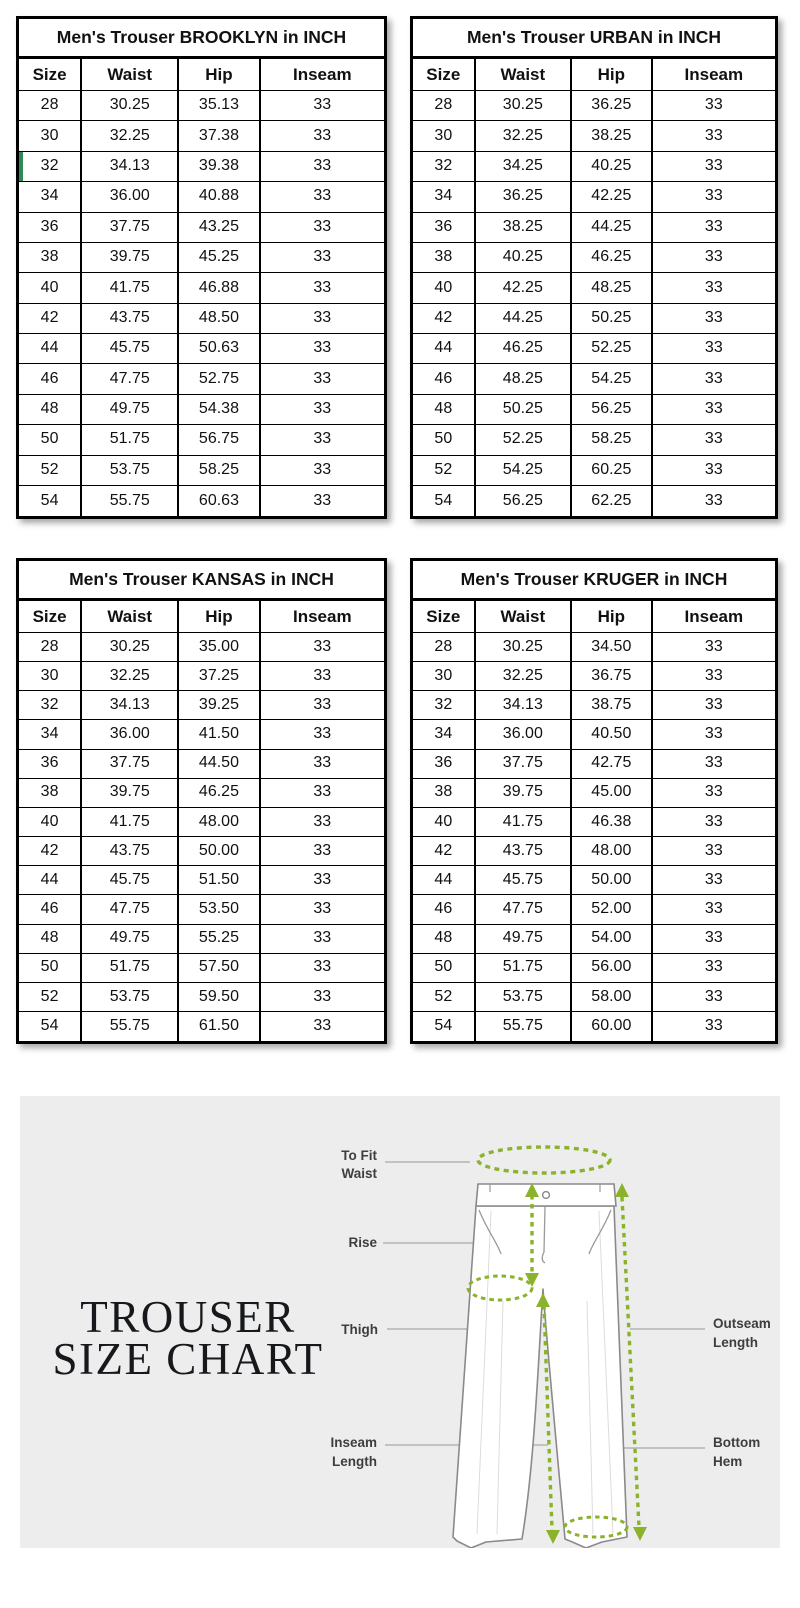 Image resolution: width=800 pixels, height=1608 pixels. I want to click on label-inseam-line1: Inseam, so click(353, 1442).